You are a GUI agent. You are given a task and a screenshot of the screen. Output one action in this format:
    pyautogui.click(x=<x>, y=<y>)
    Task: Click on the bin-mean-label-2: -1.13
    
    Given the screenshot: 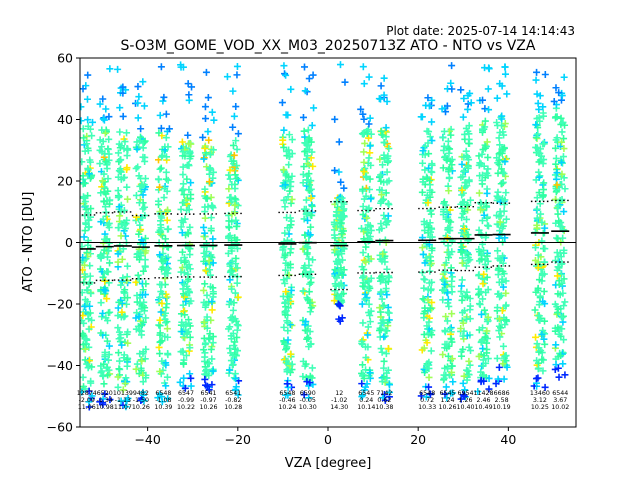 What is the action you would take?
    pyautogui.click(x=123, y=400)
    